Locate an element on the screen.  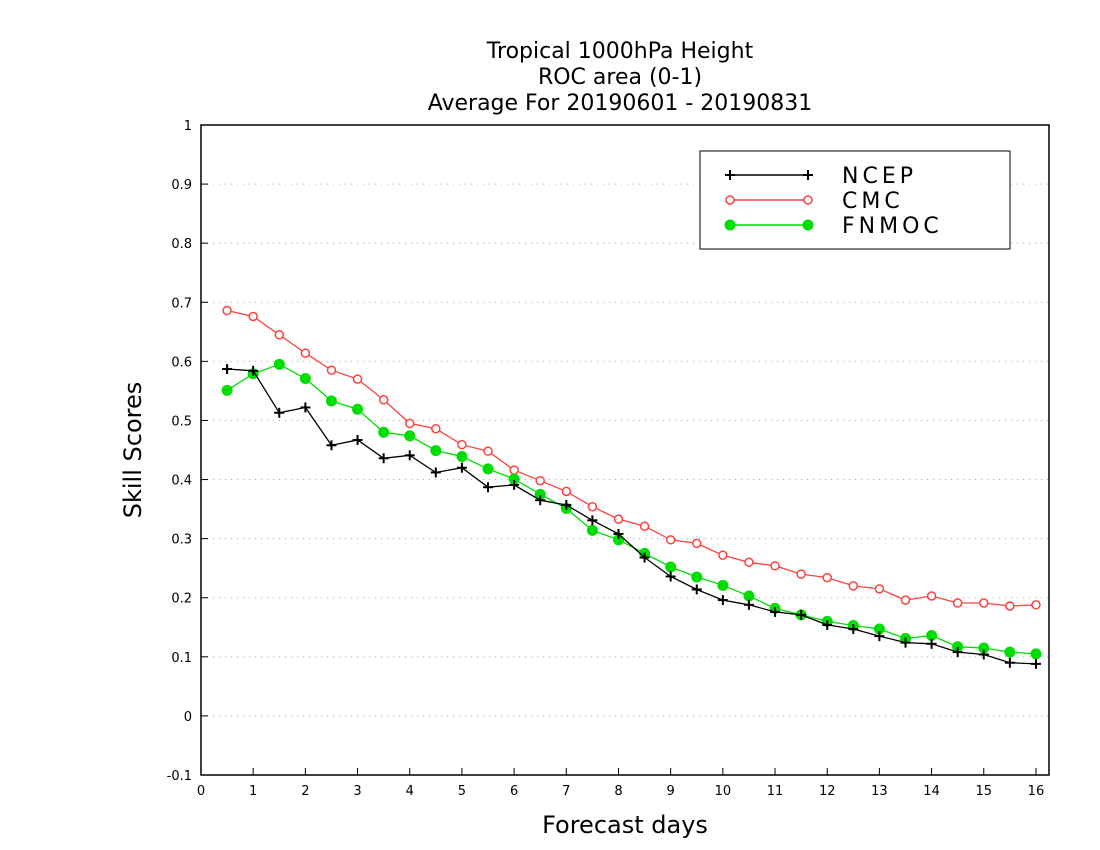
x-tick-label: 13 is located at coordinates (879, 791).